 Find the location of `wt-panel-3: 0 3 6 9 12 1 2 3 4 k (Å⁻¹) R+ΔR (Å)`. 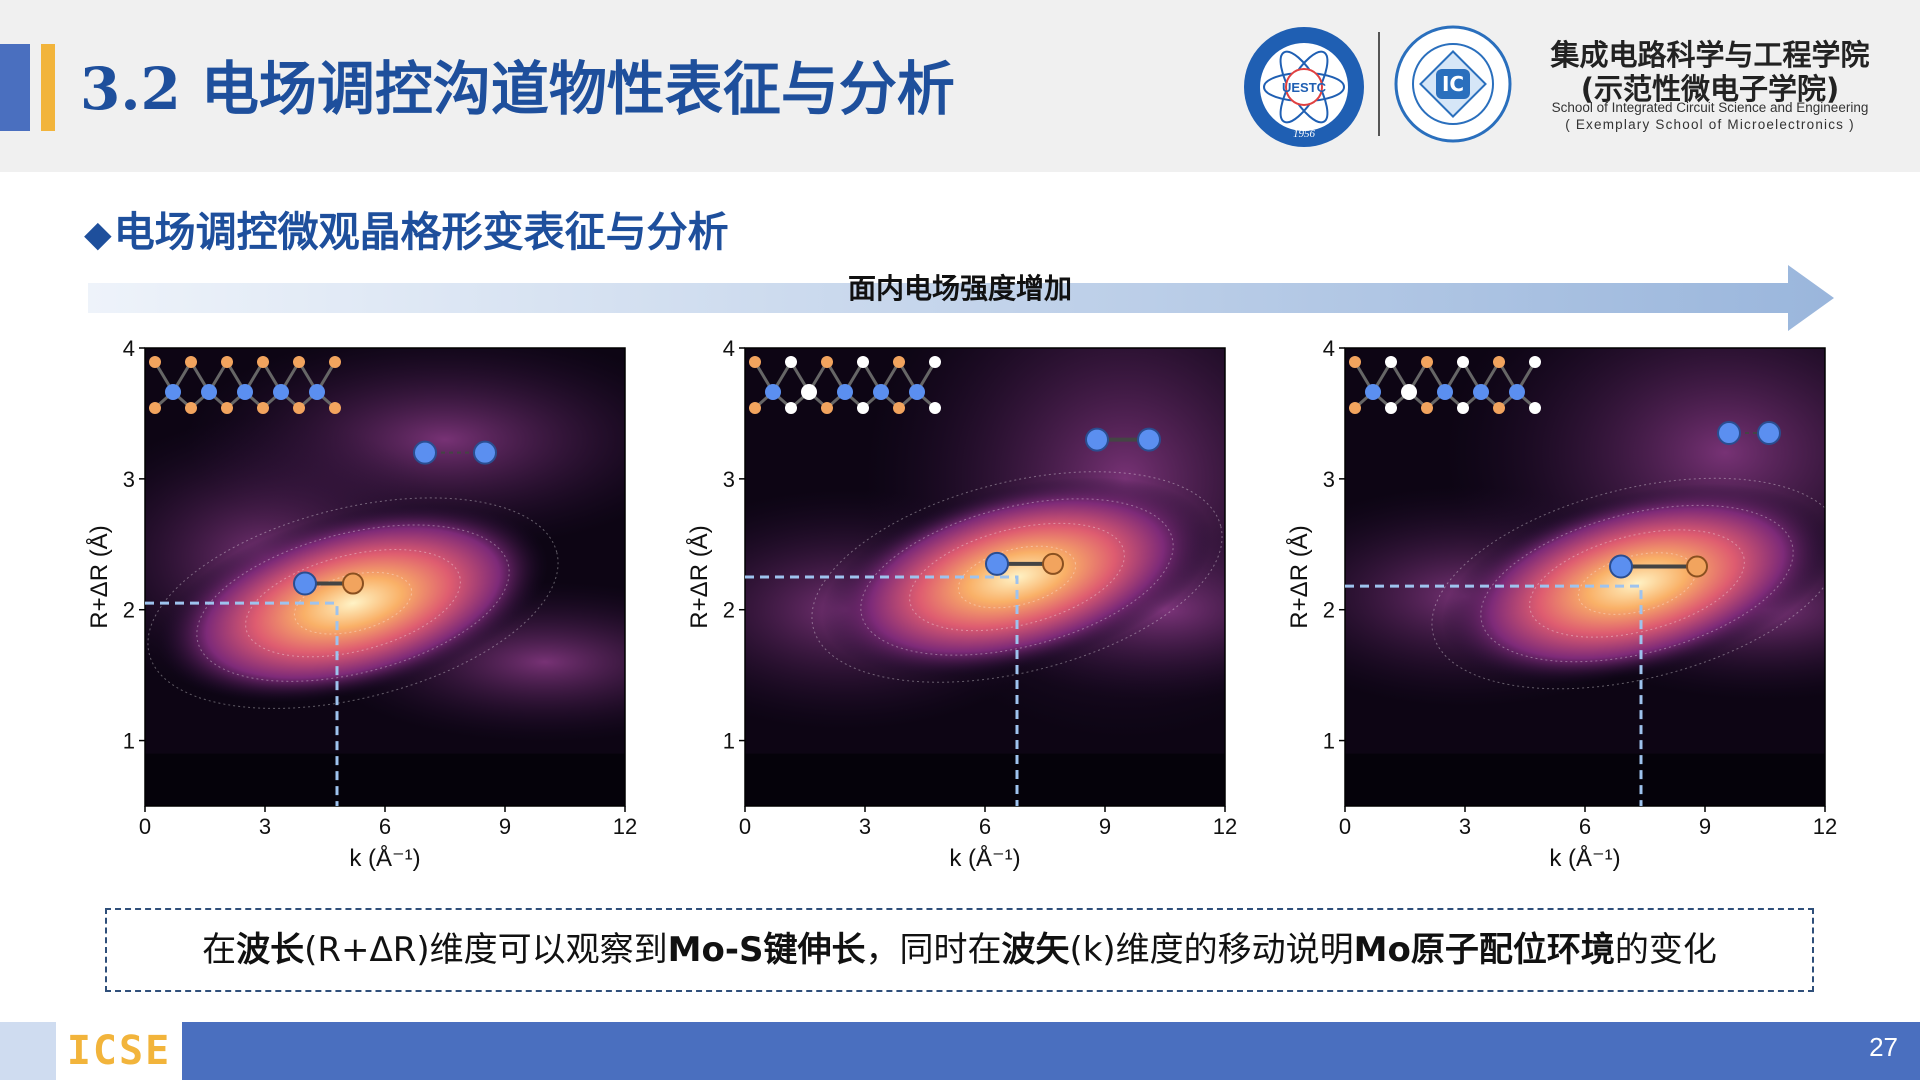

wt-panel-3: 0 3 6 9 12 1 2 3 4 k (Å⁻¹) R+ΔR (Å) is located at coordinates (1565, 610).